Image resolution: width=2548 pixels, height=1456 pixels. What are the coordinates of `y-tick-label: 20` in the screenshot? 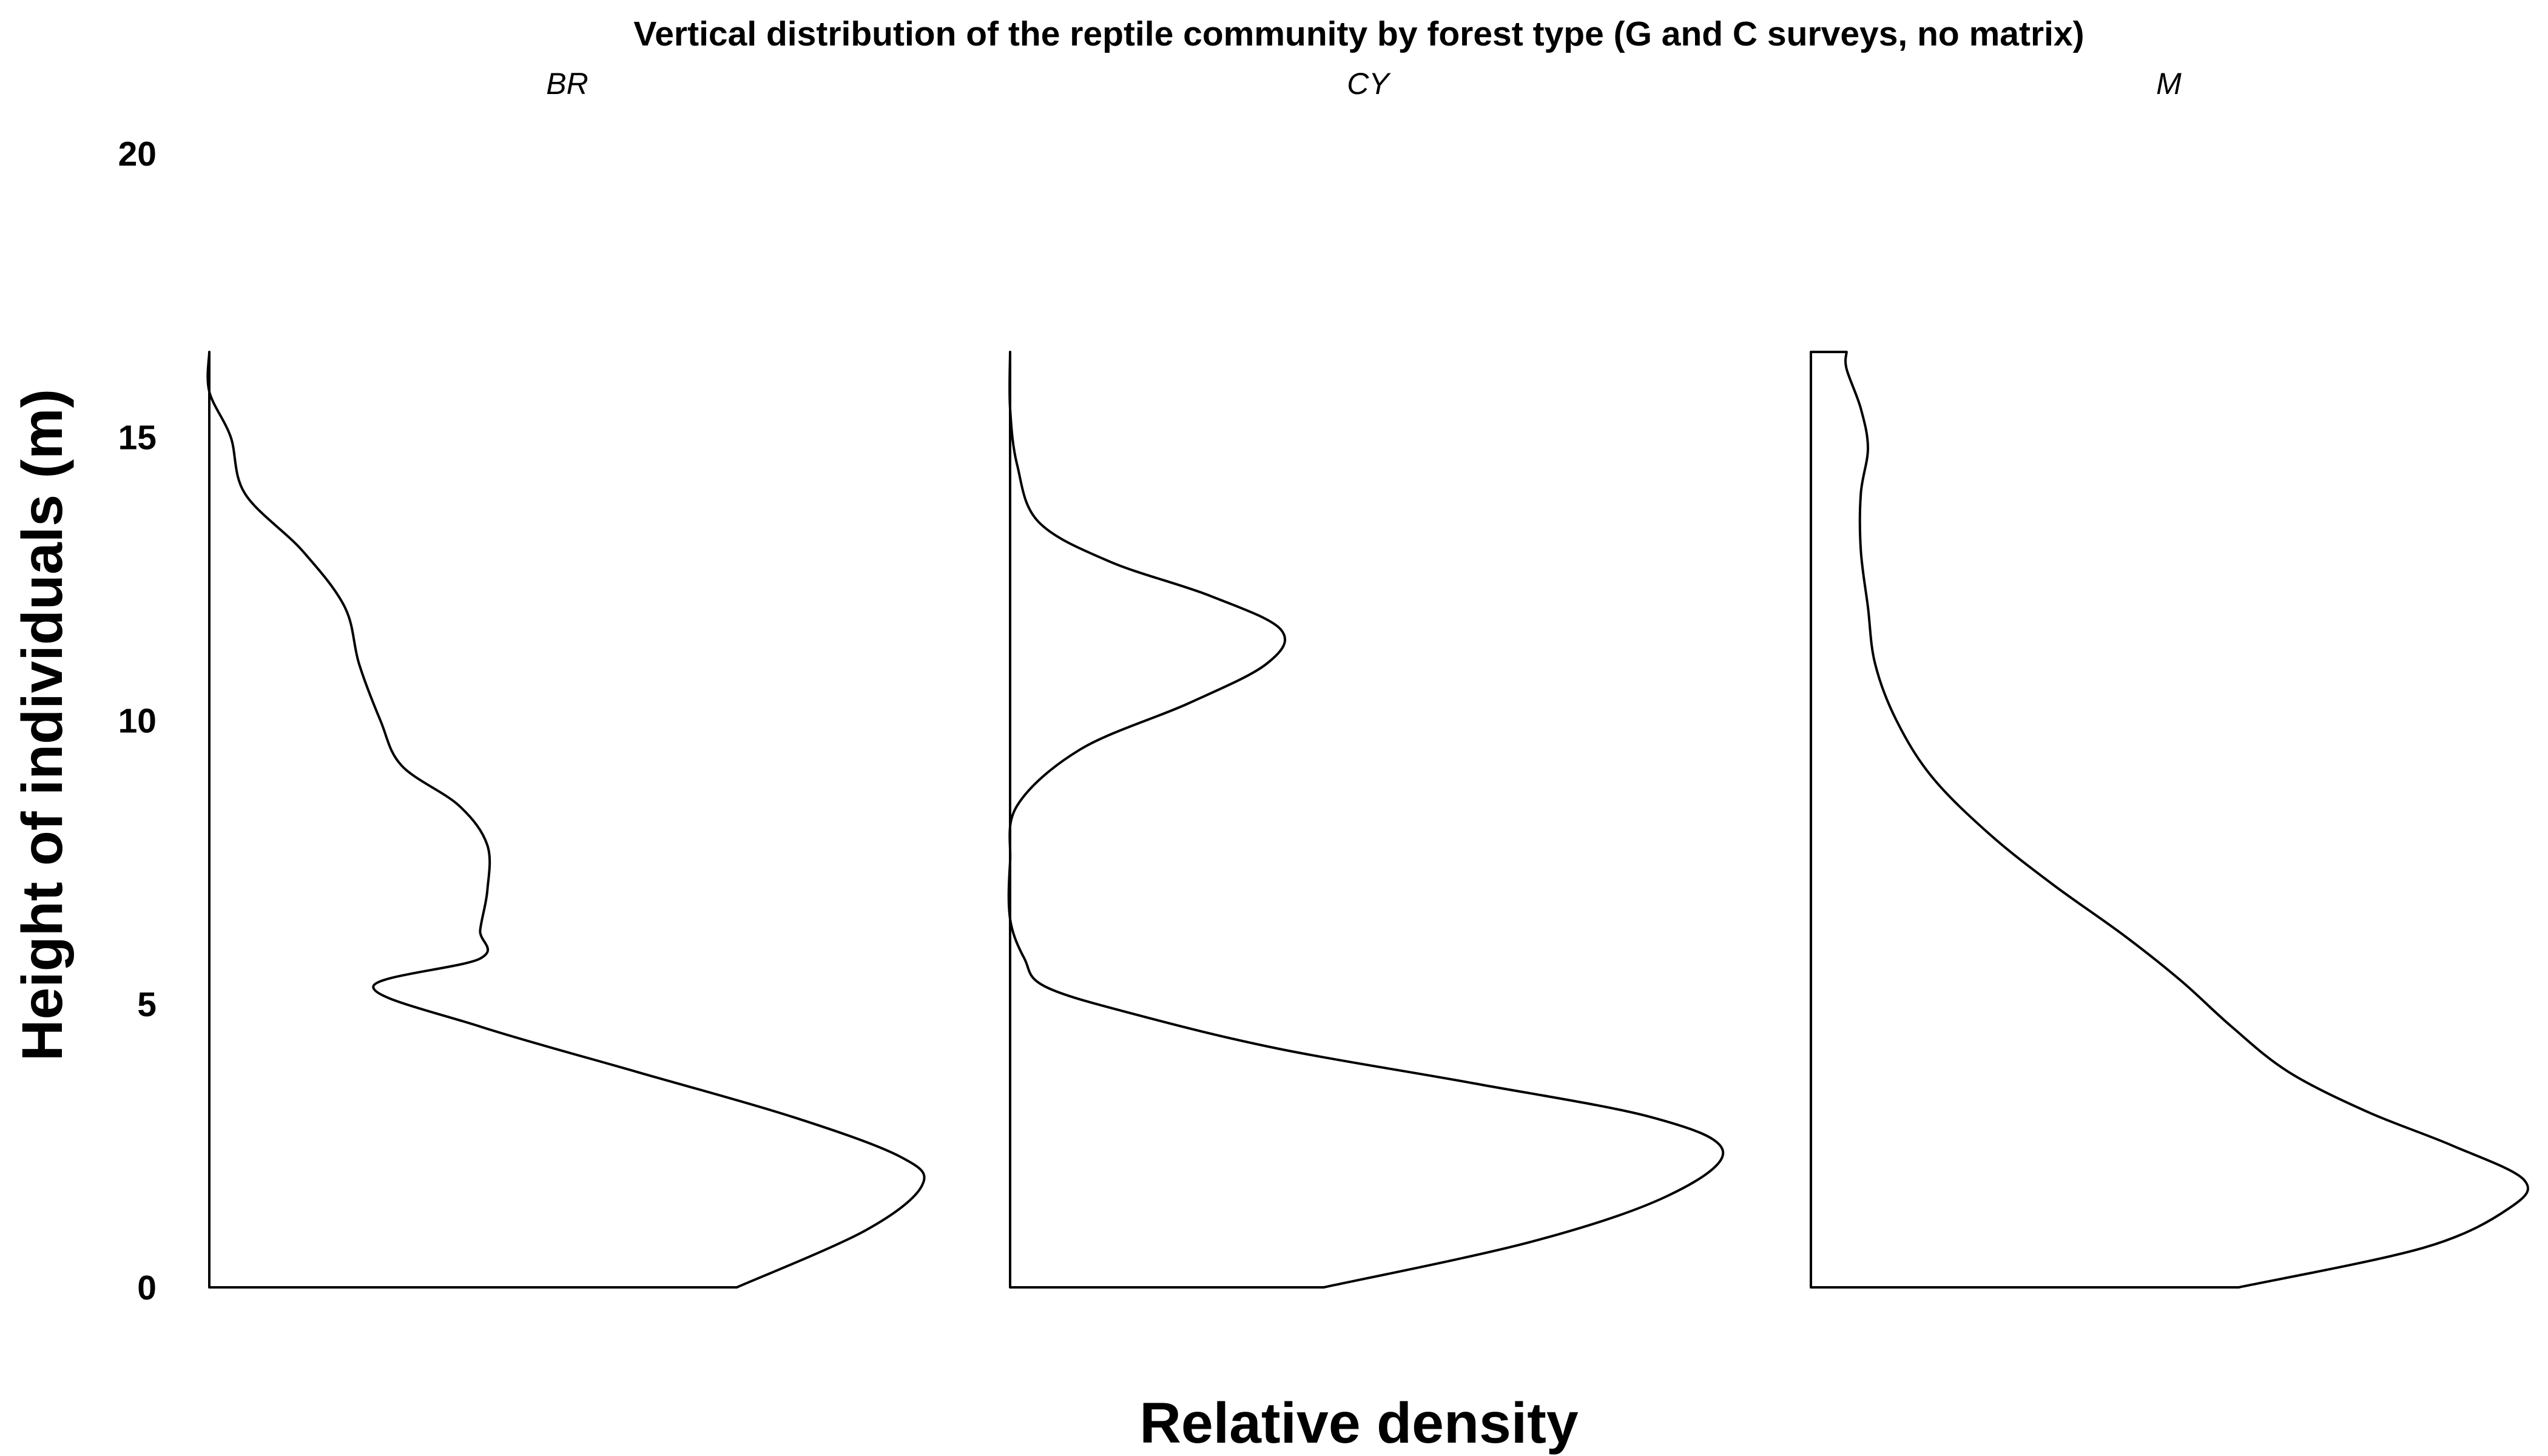 It's located at (137, 154).